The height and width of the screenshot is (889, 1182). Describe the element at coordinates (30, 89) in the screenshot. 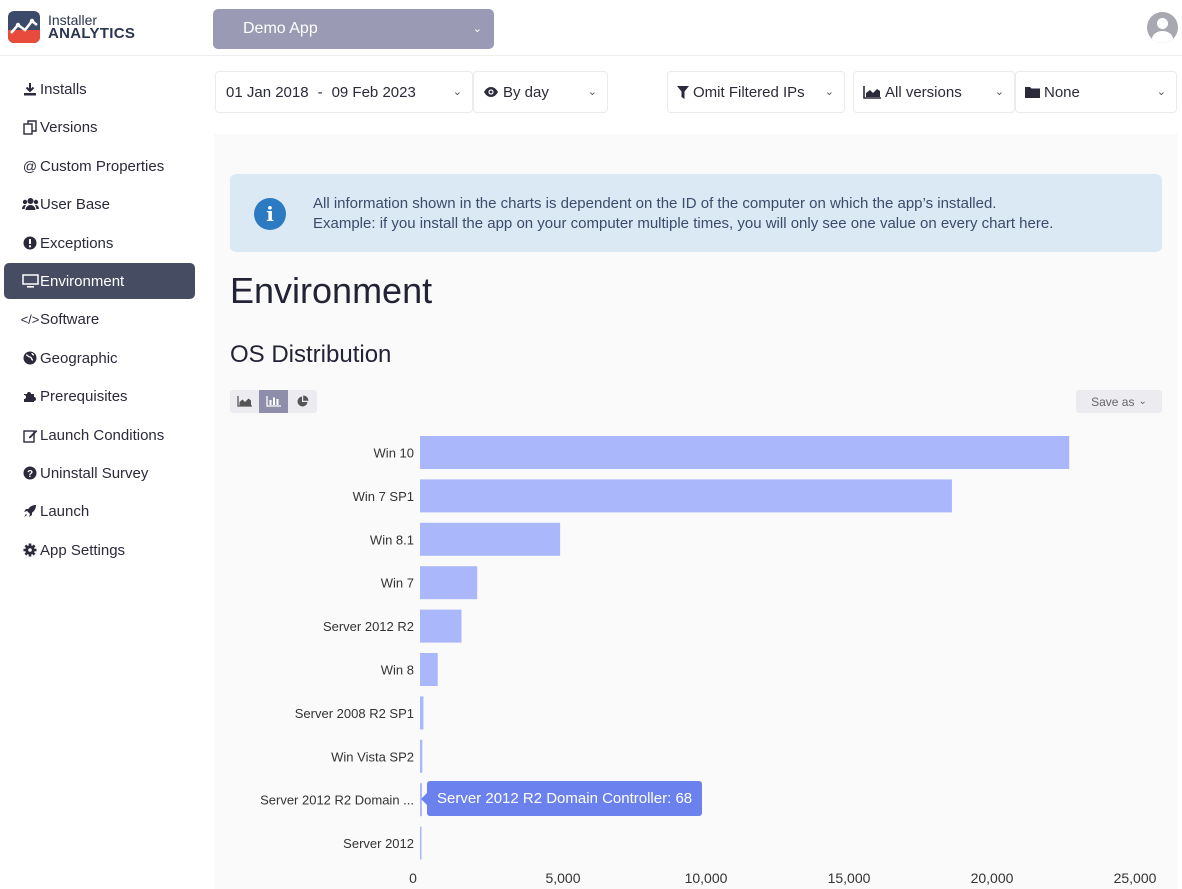

I see `download-icon` at that location.